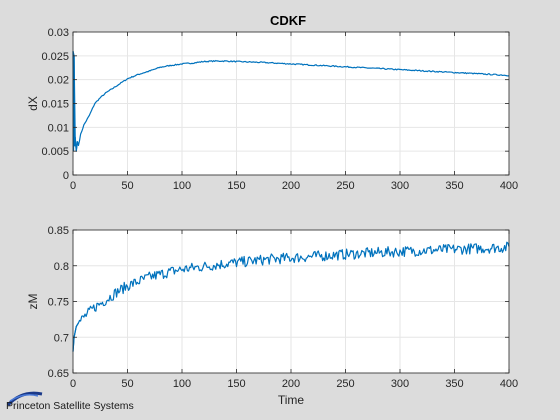 The width and height of the screenshot is (560, 420). What do you see at coordinates (55, 57) in the screenshot?
I see `y-tick-label: 0.025` at bounding box center [55, 57].